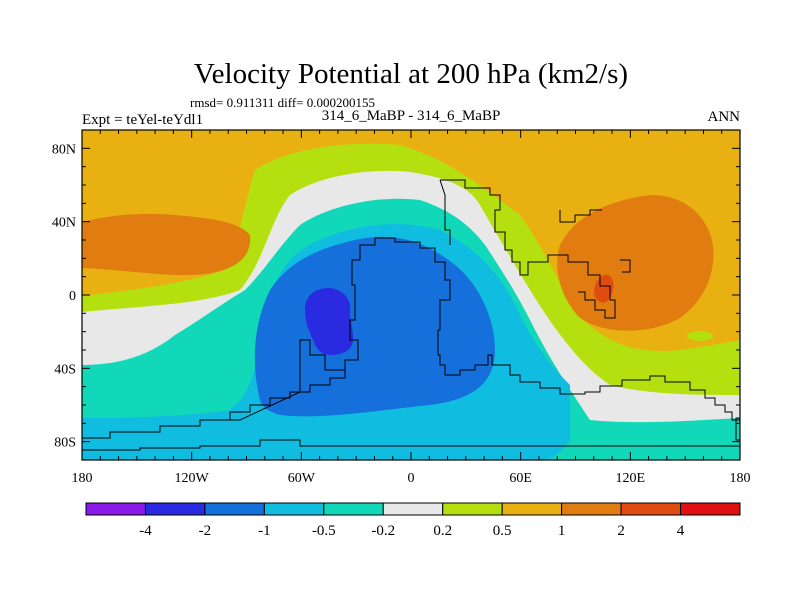 The width and height of the screenshot is (800, 600). I want to click on coastline-east-highlands, so click(527, 249).